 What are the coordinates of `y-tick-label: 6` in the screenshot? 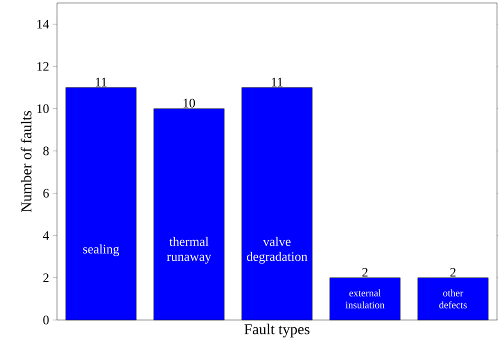 It's located at (46, 193).